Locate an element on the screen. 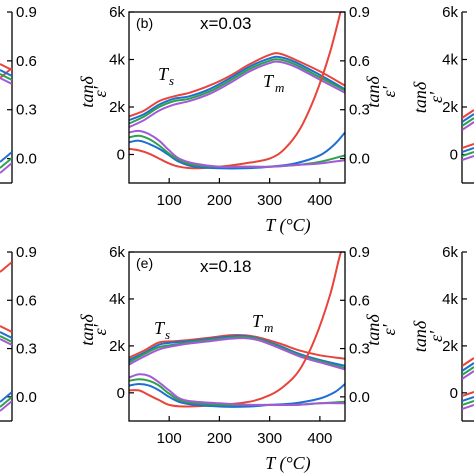  y-right-label-right-axis: tanδ is located at coordinates (373, 330).